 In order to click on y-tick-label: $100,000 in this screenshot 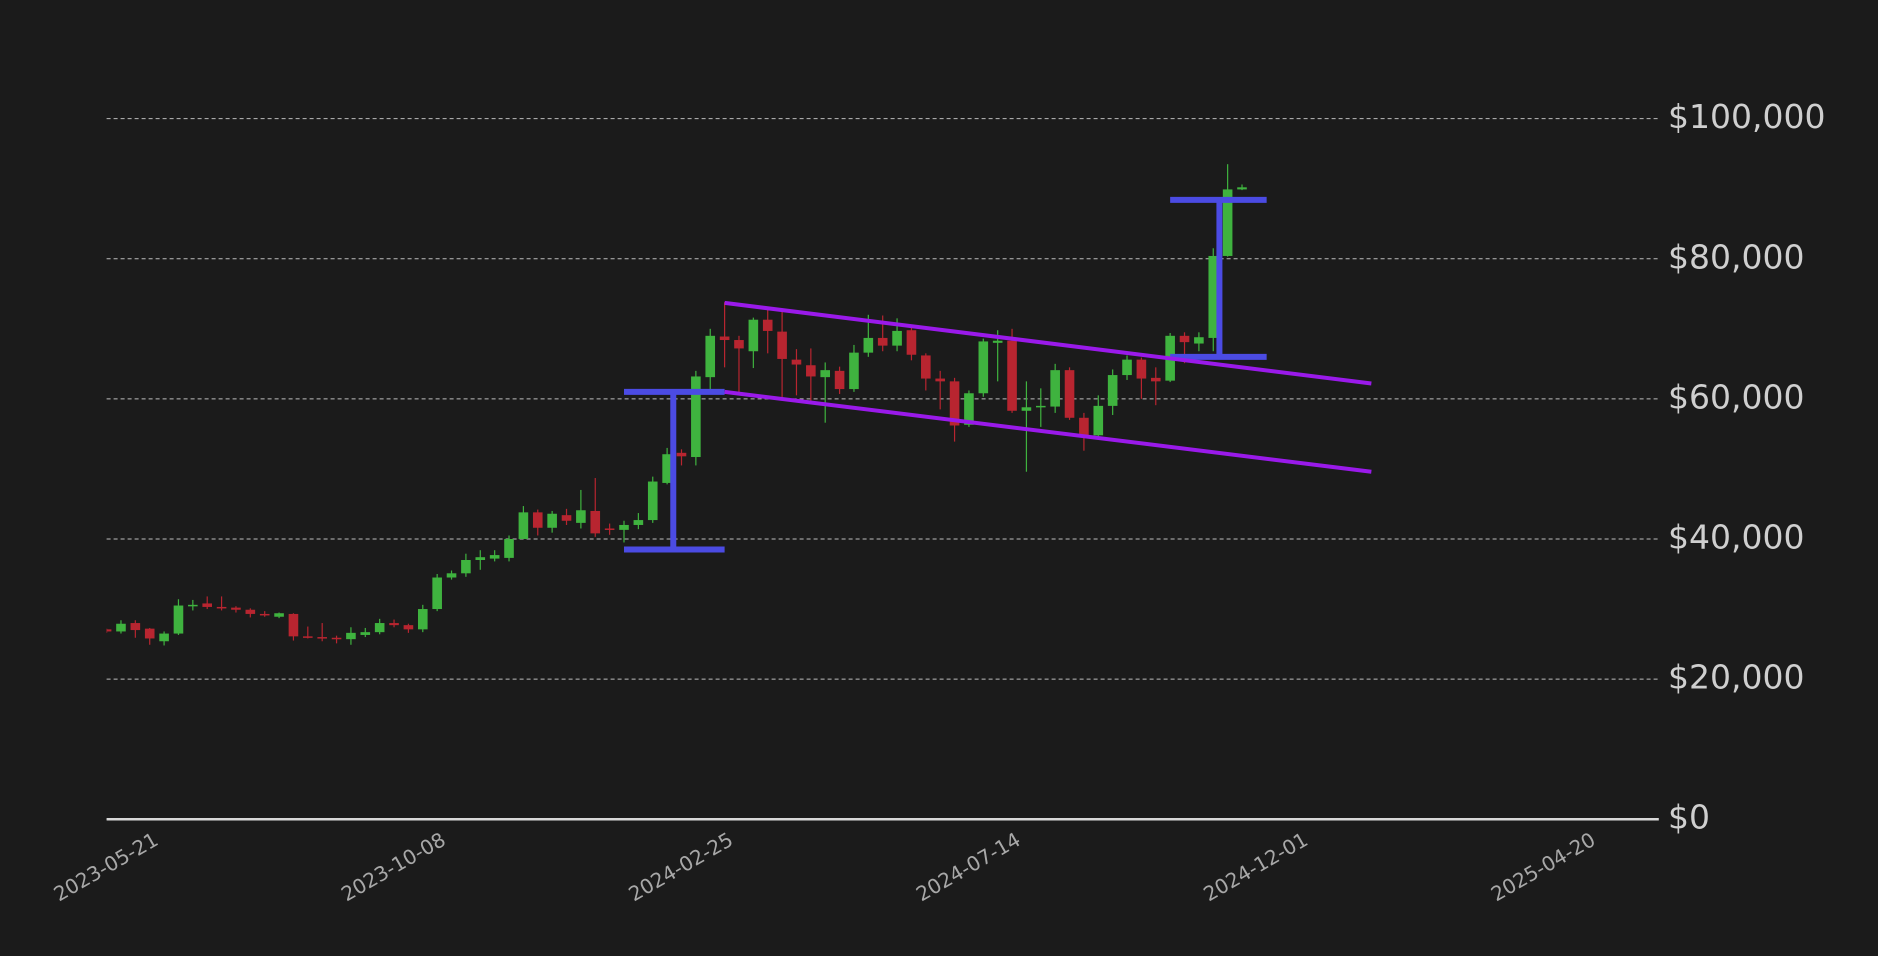, I will do `click(1746, 116)`.